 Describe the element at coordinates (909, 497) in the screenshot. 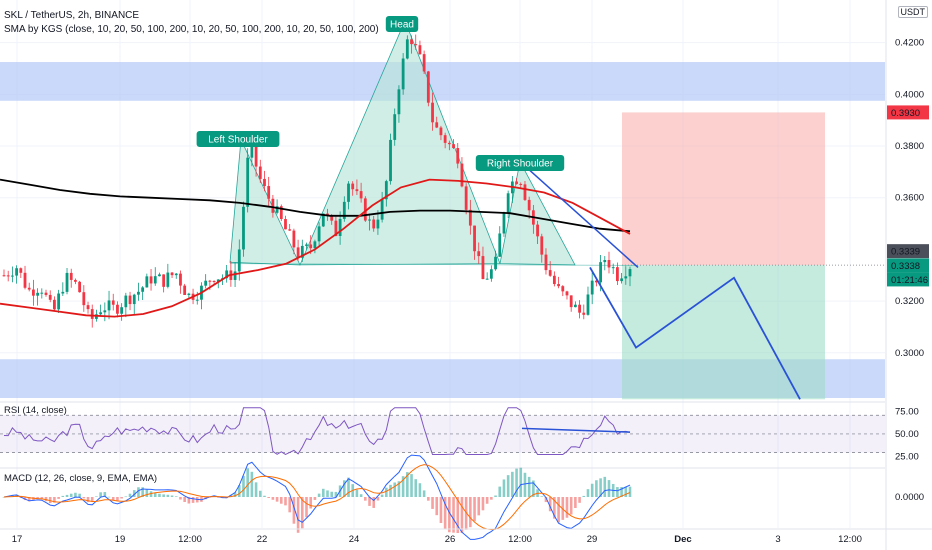

I see `macd-tick-label: 0.0000` at that location.